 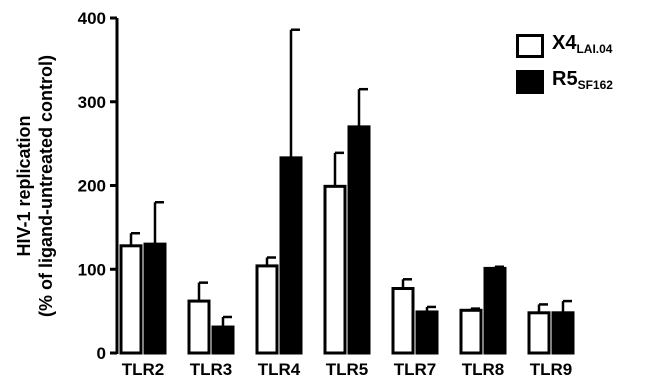 I want to click on bar-TLR2-s1, so click(x=131, y=299).